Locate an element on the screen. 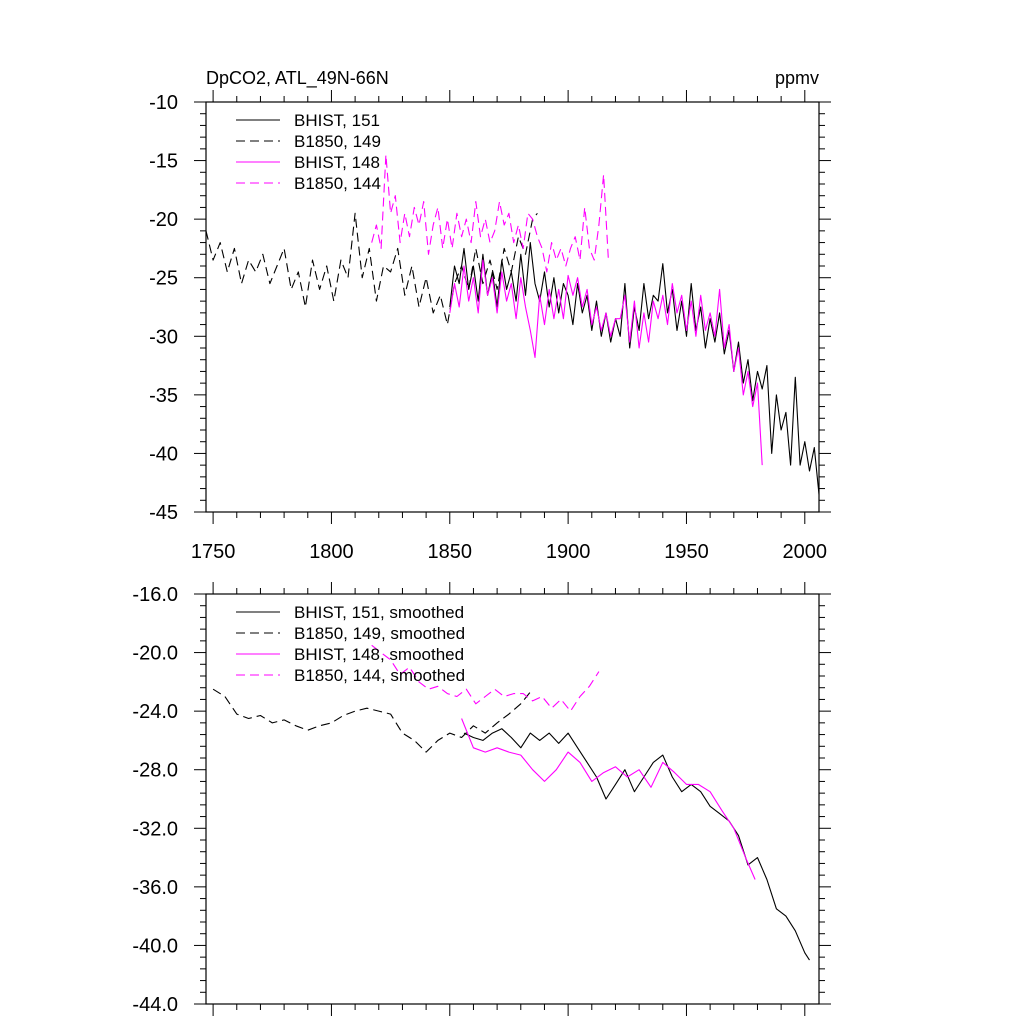 The height and width of the screenshot is (1029, 1024). bottom-legend-label-2: BHIST, 148, smoothed is located at coordinates (379, 654).